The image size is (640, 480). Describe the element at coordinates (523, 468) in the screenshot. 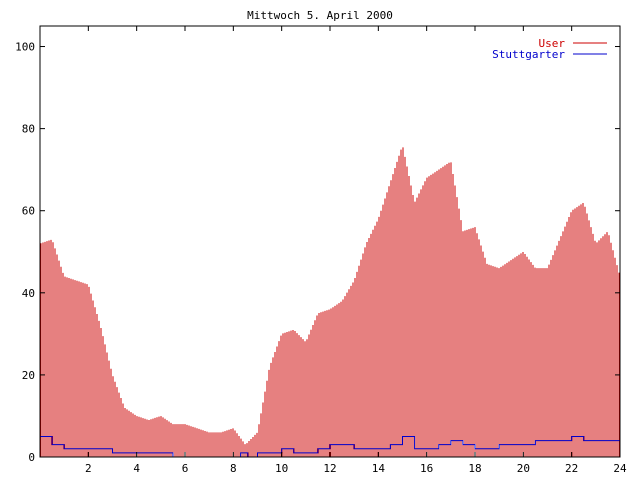

I see `x-tick-label: 20` at that location.